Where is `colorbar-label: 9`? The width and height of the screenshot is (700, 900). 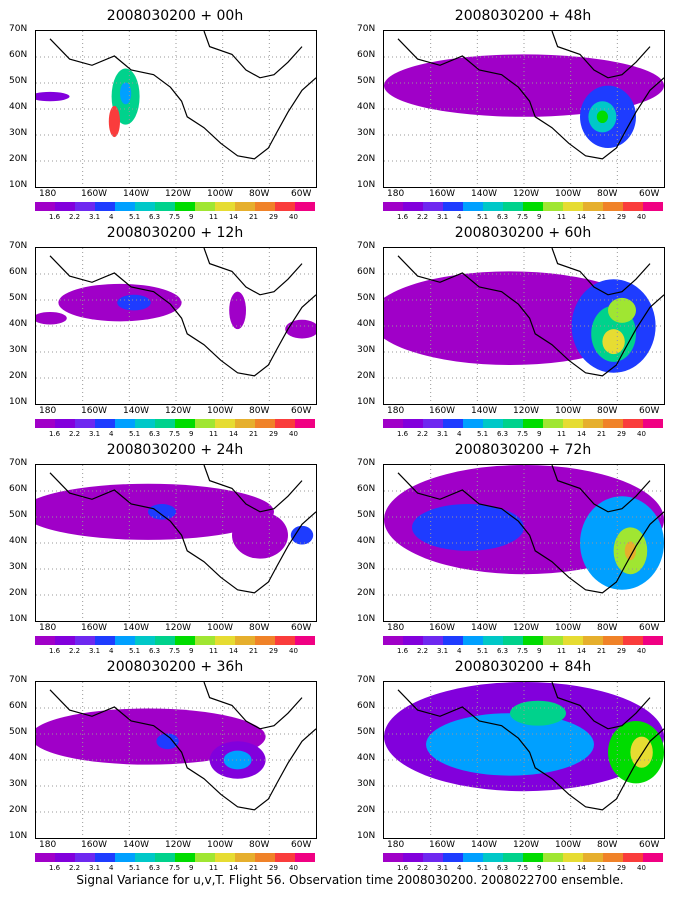
colorbar-label: 9 is located at coordinates (539, 217).